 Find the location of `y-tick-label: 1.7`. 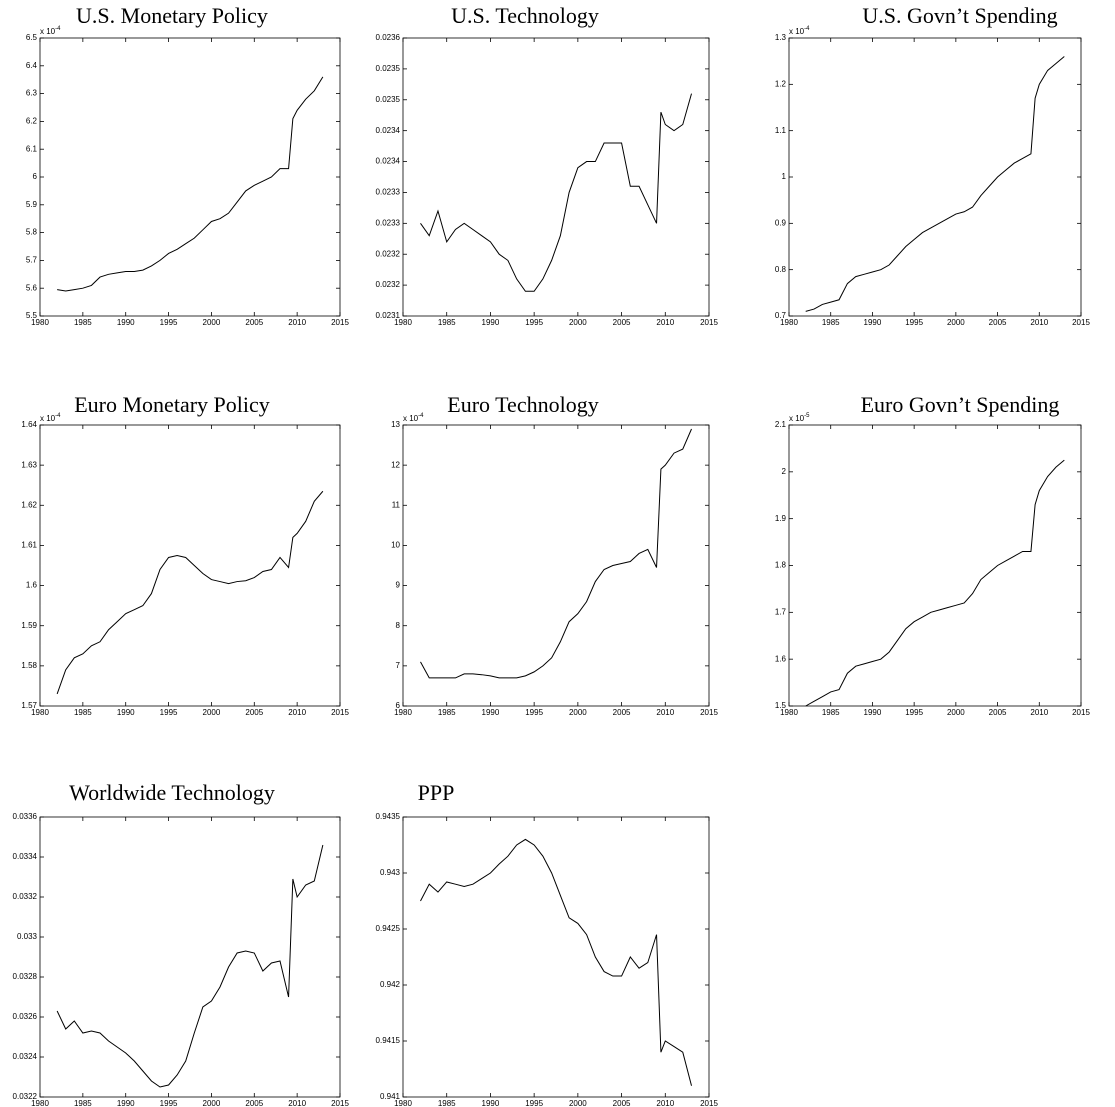

y-tick-label: 1.7 is located at coordinates (781, 611).